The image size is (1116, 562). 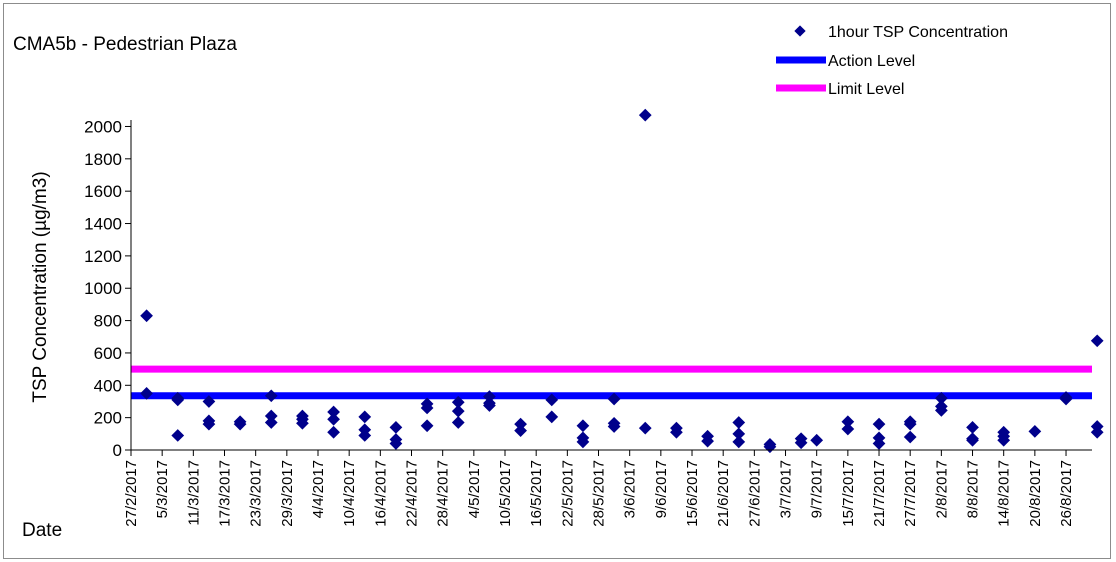 I want to click on legend-item-limit-level: Limit Level, so click(x=840, y=89).